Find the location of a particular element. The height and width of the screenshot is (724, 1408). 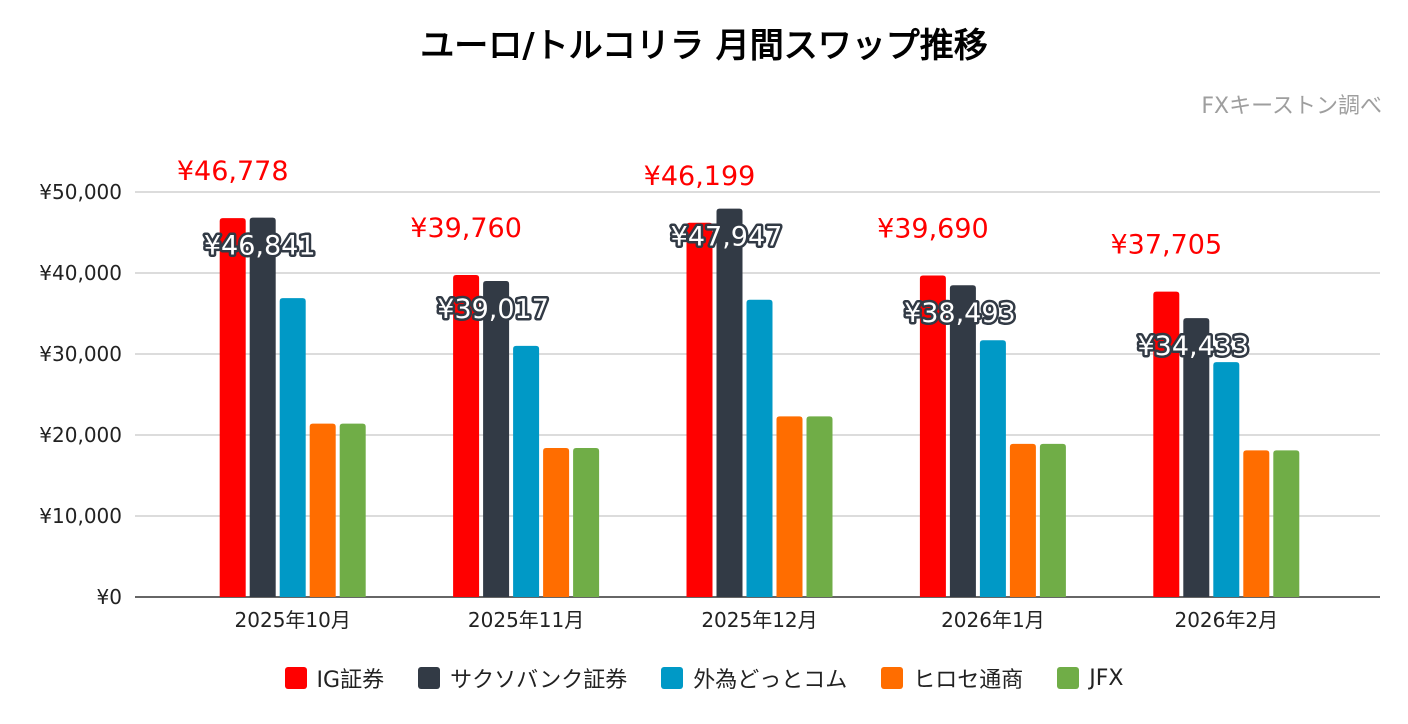

legend: IG証券 サクソバンク証券 外為どっとコム ヒロセ通商 JFX is located at coordinates (704, 678).